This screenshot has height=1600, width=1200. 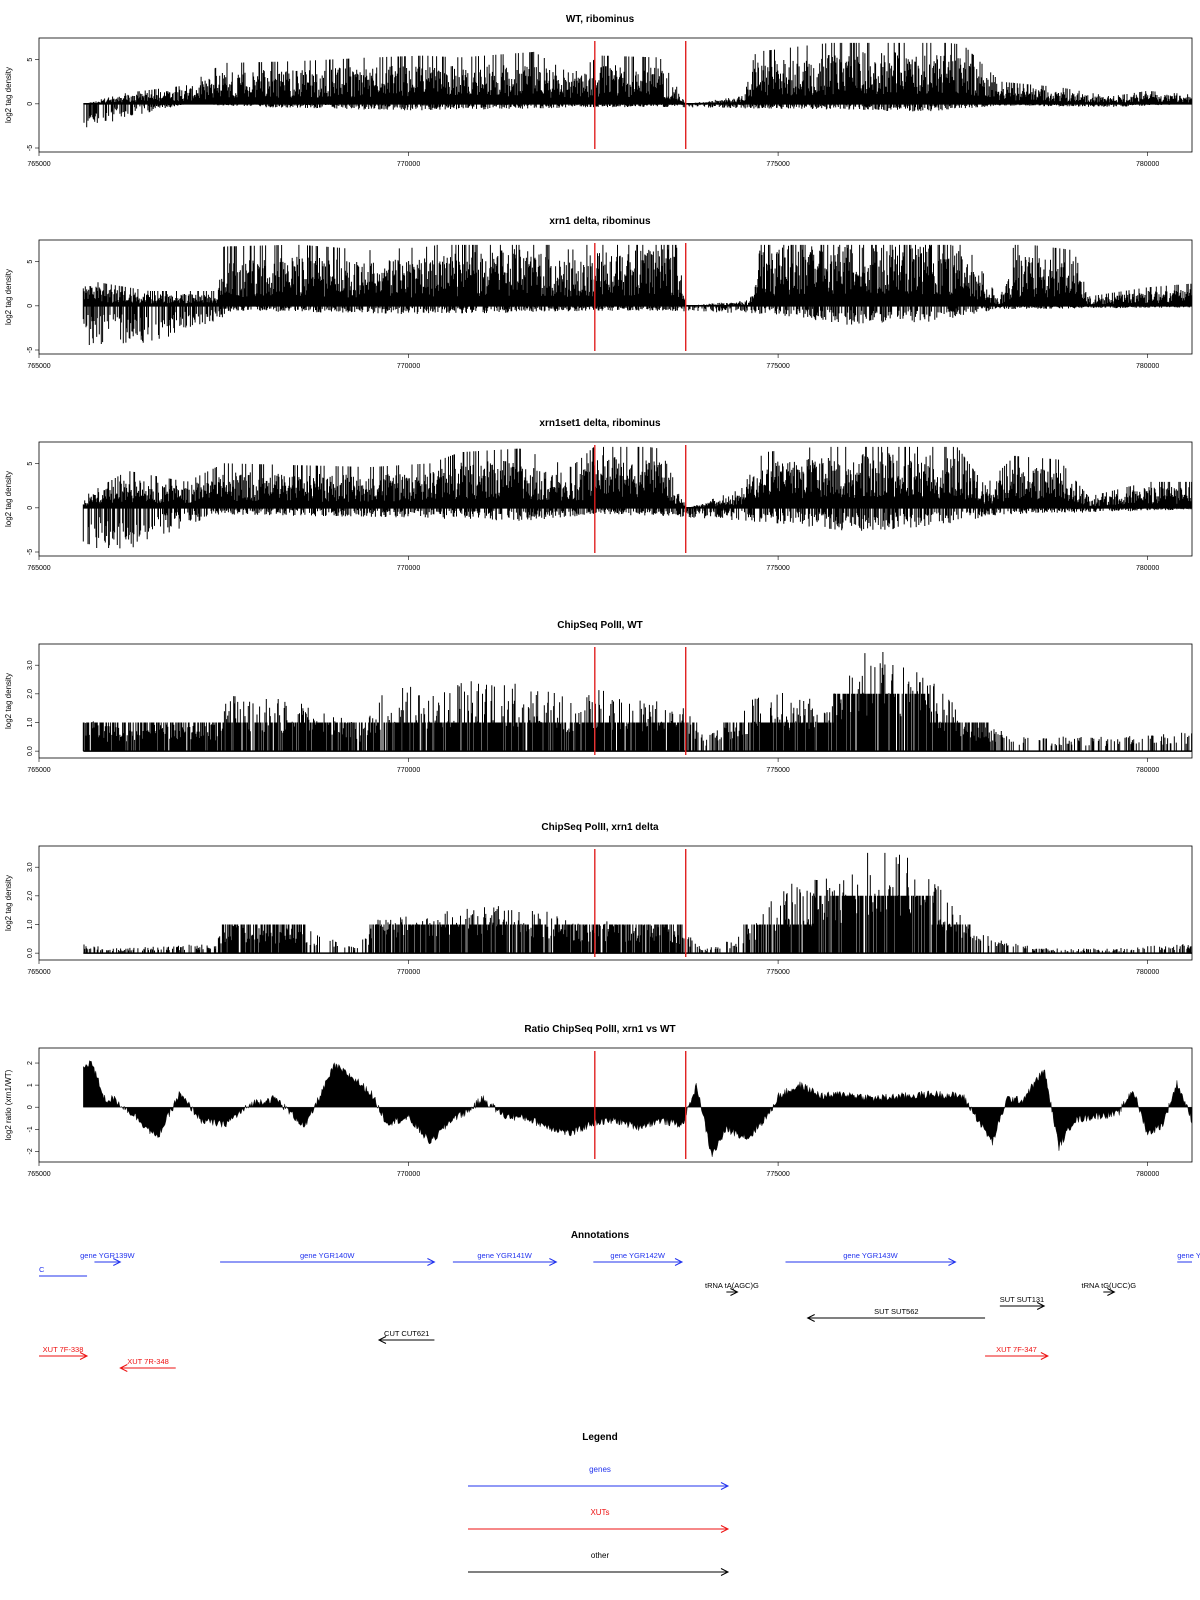 I want to click on annotation-feature: C, so click(x=63, y=1271).